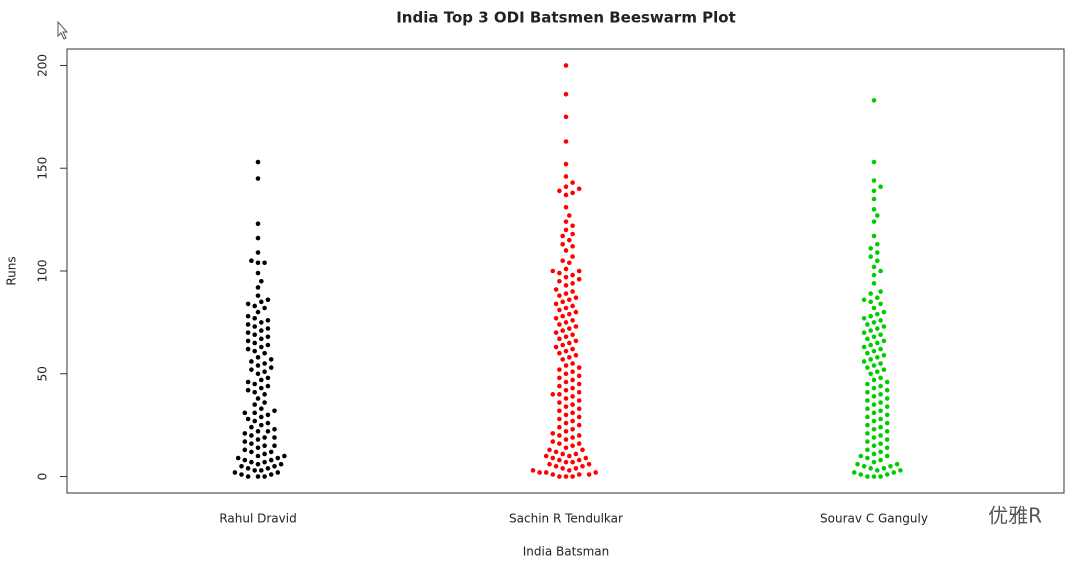 This screenshot has width=1080, height=569. Describe the element at coordinates (566, 519) in the screenshot. I see `x-tick-label: Sachin R Tendulkar` at that location.